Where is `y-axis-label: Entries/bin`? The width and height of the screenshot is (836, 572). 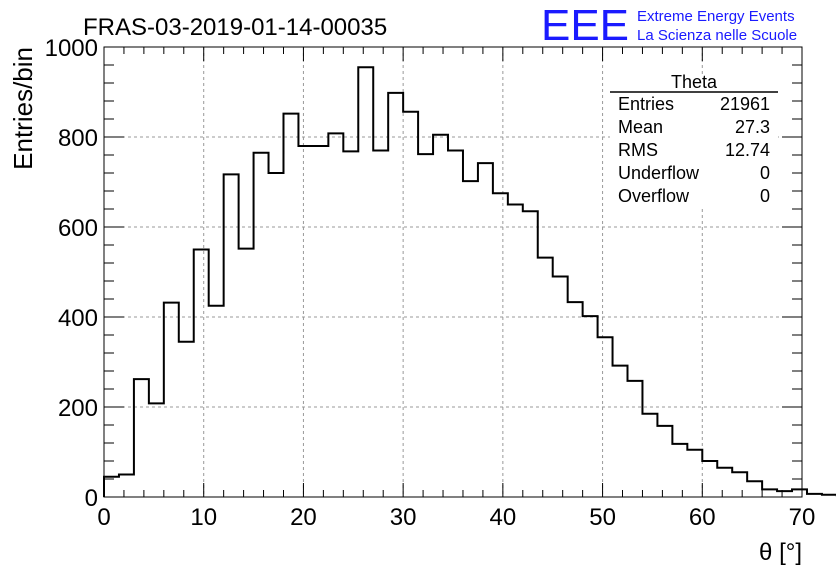 y-axis-label: Entries/bin is located at coordinates (23, 108).